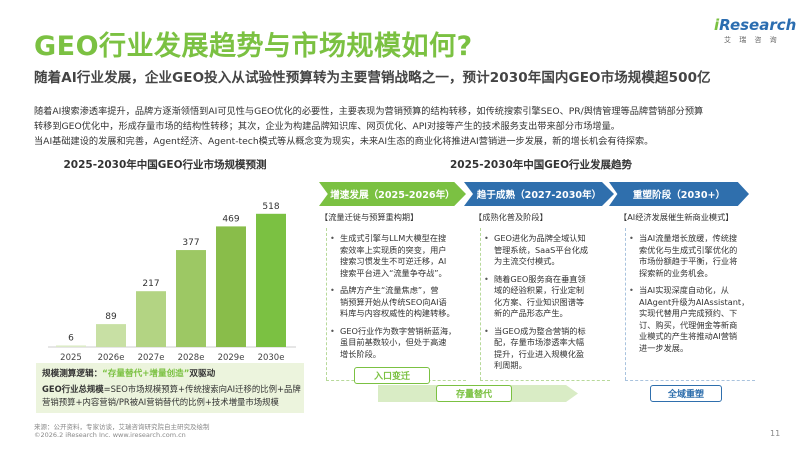 The image size is (800, 450). I want to click on chart-title: 2025-2030年中国GEO行业市场规模预测, so click(165, 165).